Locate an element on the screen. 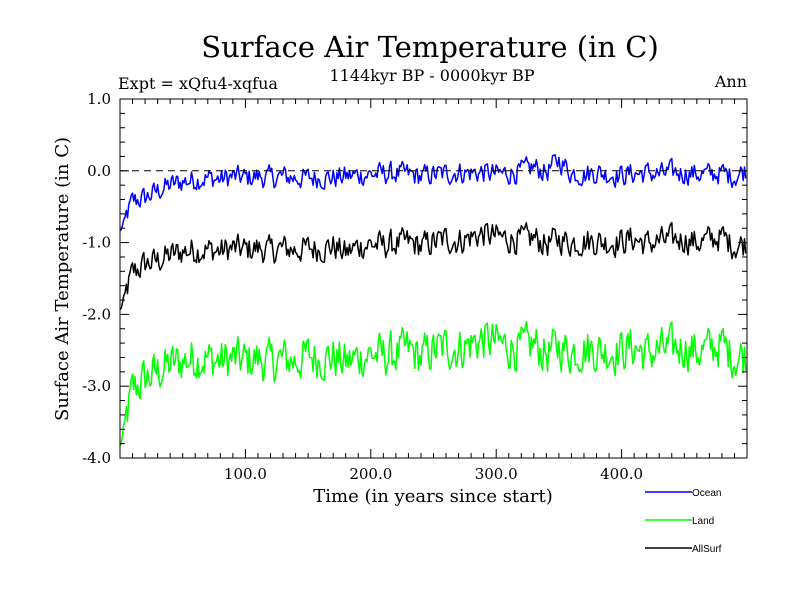 This screenshot has height=600, width=800. y-tick-label: 0.0 is located at coordinates (99, 171).